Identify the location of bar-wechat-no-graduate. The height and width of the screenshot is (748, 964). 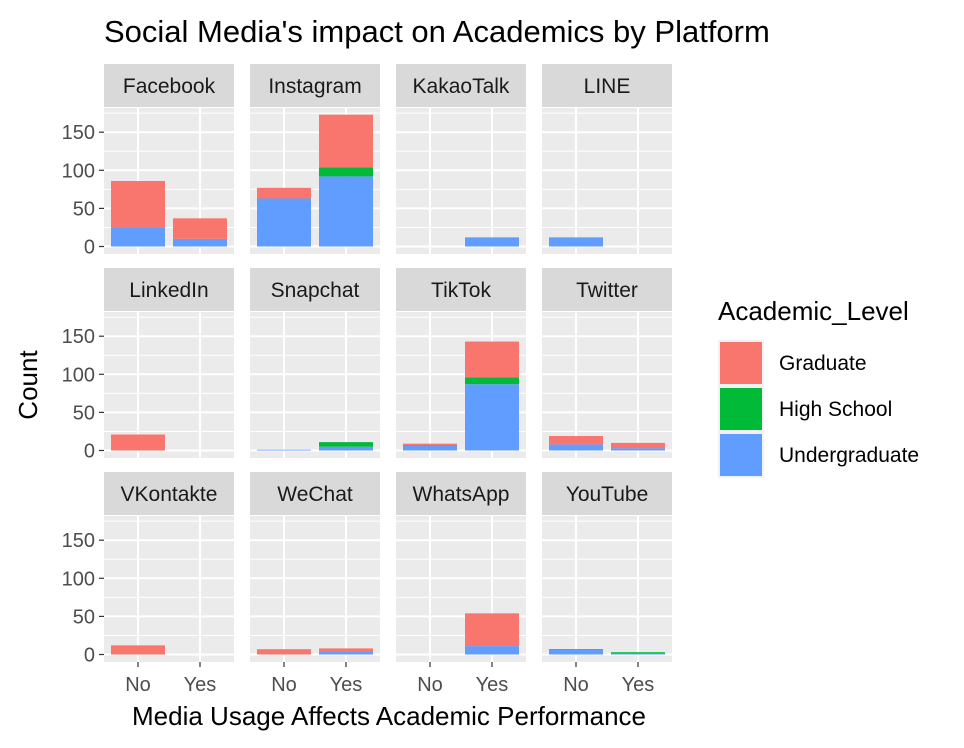
(284, 652).